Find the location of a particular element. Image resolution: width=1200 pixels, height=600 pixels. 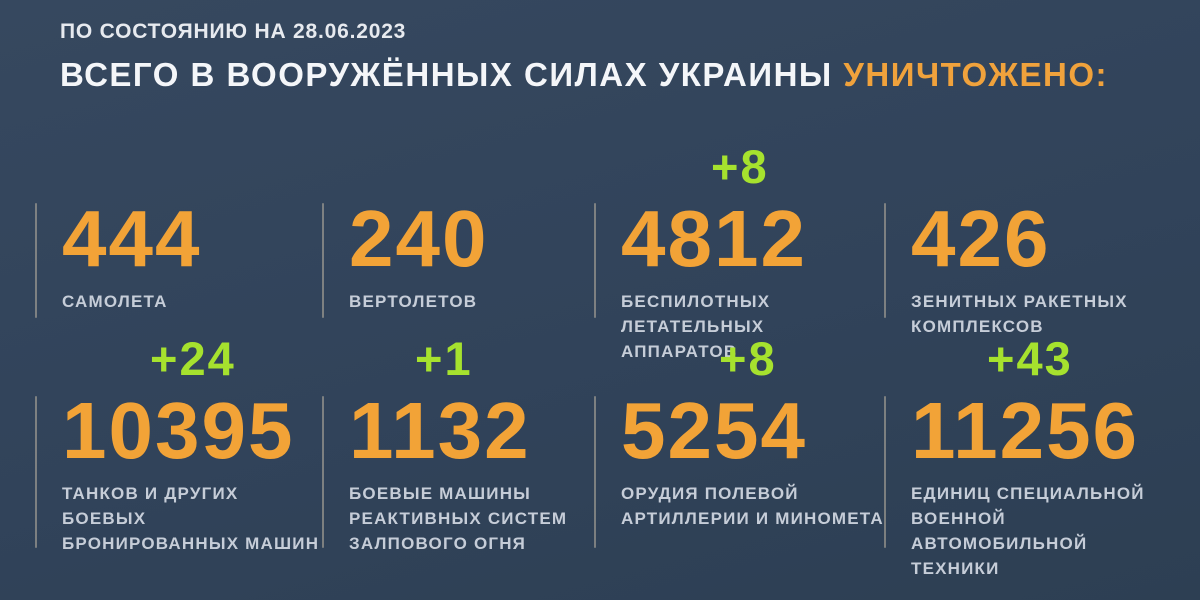

stat-value: 10395 is located at coordinates (178, 430).